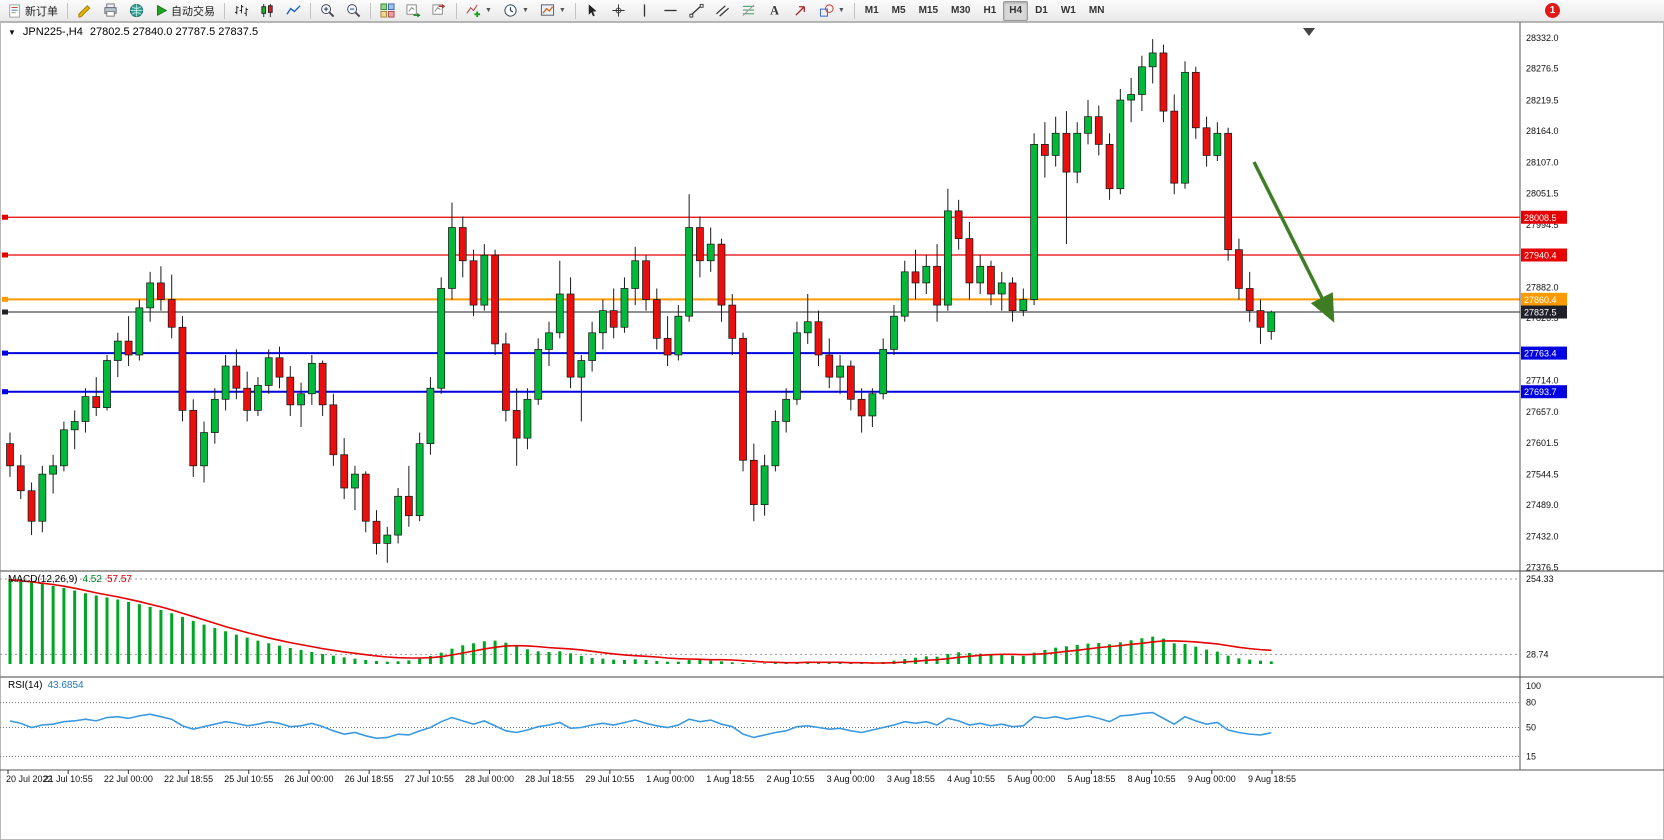  Describe the element at coordinates (670, 11) in the screenshot. I see `horizontal-line-tool-button` at that location.